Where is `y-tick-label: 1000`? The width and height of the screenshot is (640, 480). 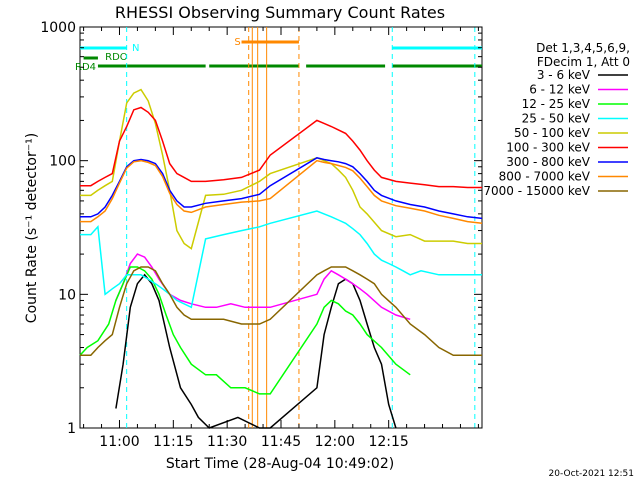
y-tick-label: 1000 is located at coordinates (58, 28).